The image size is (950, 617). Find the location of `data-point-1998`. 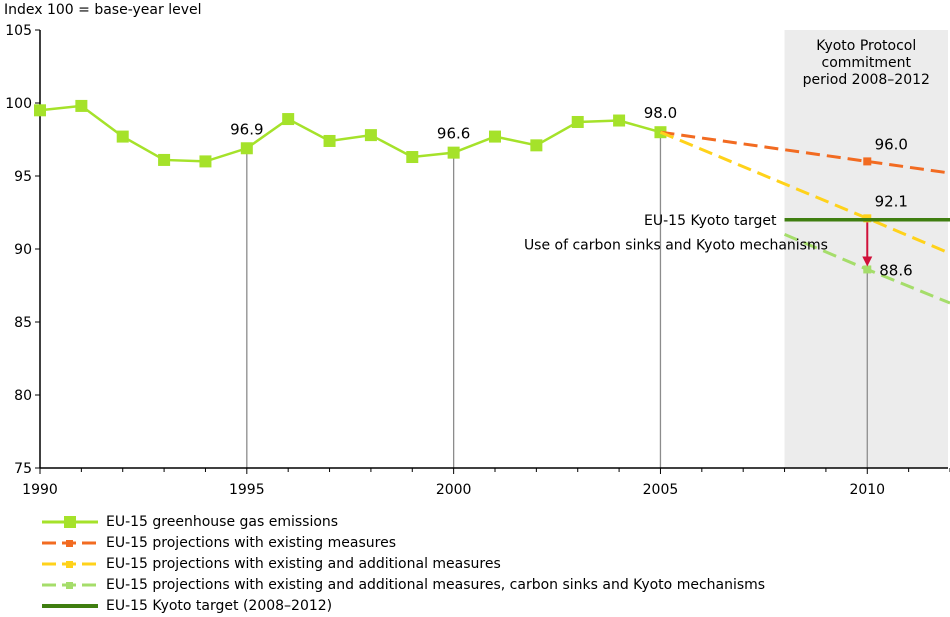

data-point-1998 is located at coordinates (370, 135).